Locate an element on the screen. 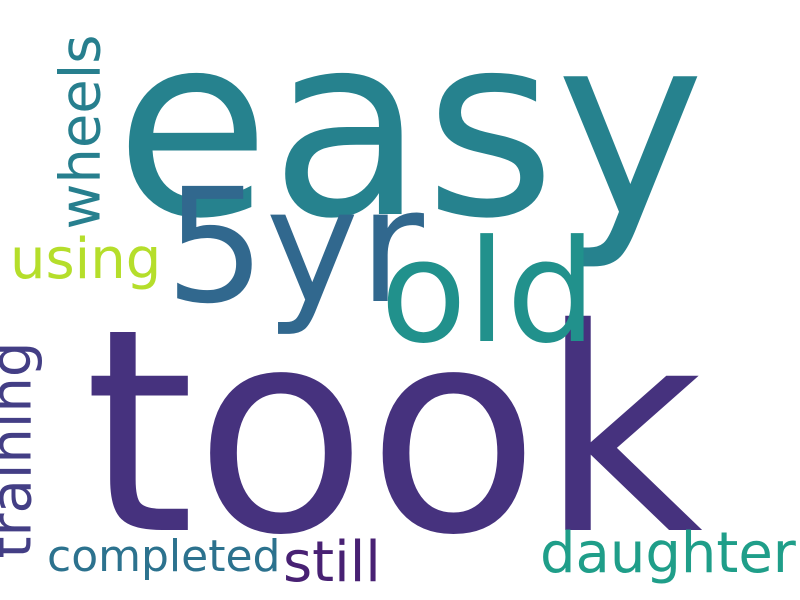 The height and width of the screenshot is (600, 800). word-training: training is located at coordinates (22, 450).